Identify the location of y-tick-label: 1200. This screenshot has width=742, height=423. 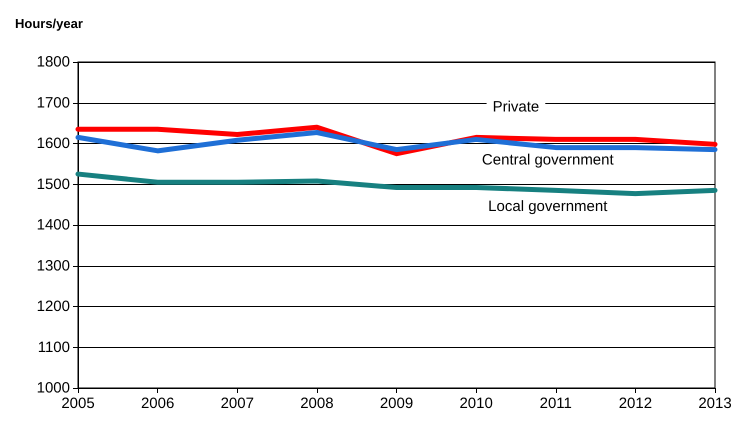
(53, 306).